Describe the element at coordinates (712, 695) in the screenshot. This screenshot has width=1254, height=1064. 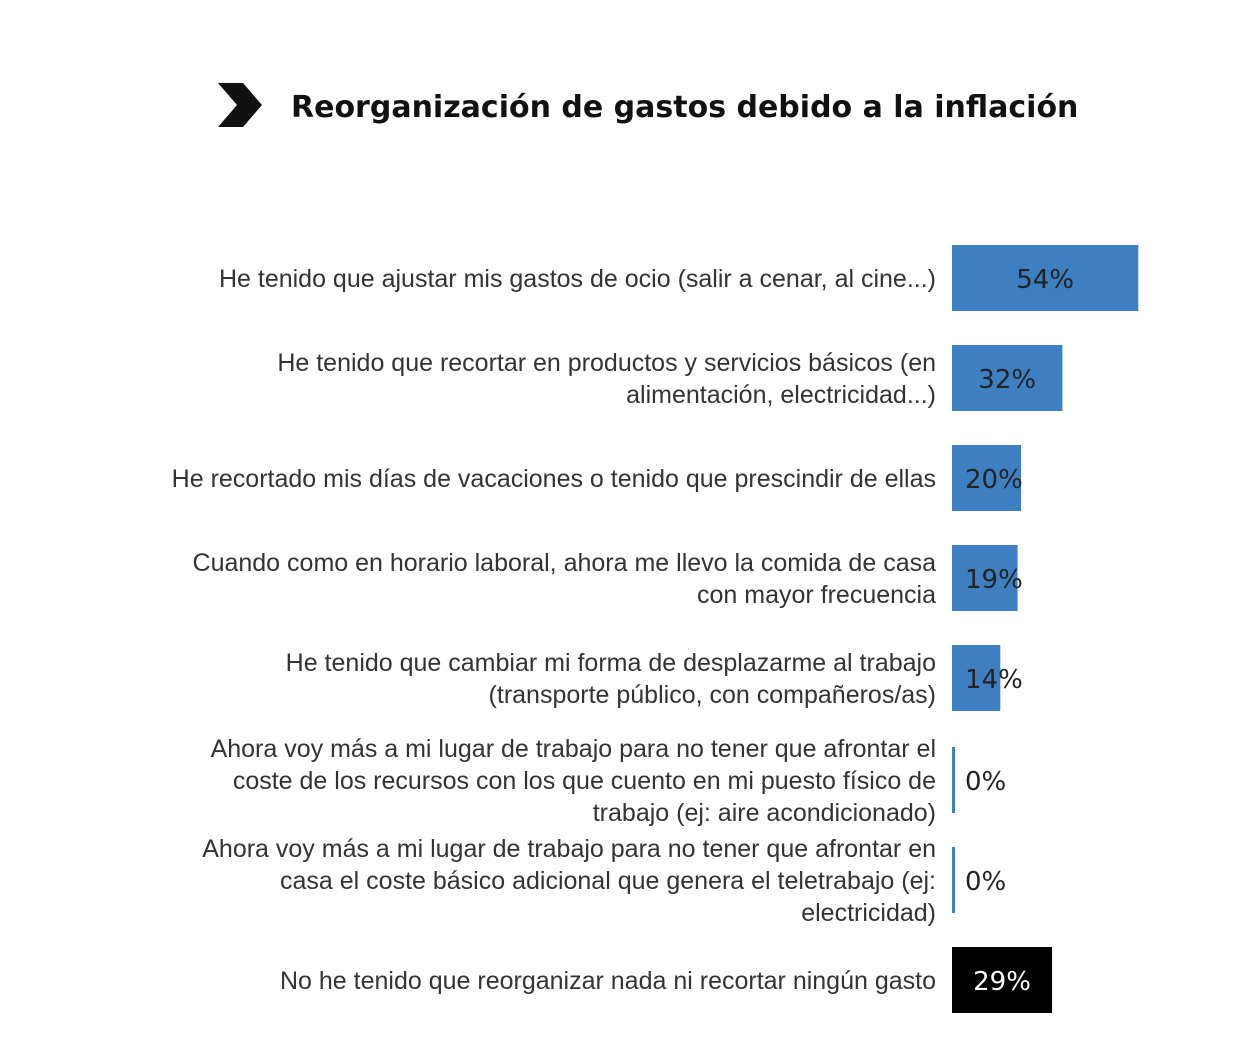
I see `category-label-line: (transporte público, con compañeros/as)` at that location.